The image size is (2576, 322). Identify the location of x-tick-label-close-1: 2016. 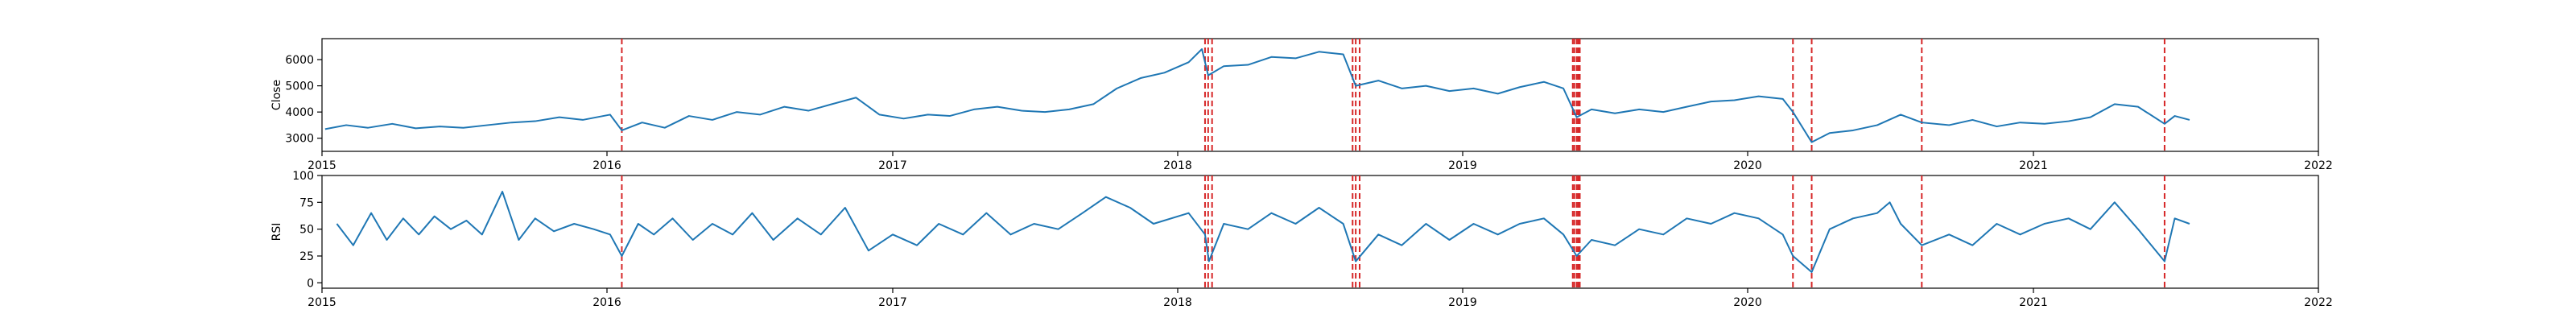
(606, 165).